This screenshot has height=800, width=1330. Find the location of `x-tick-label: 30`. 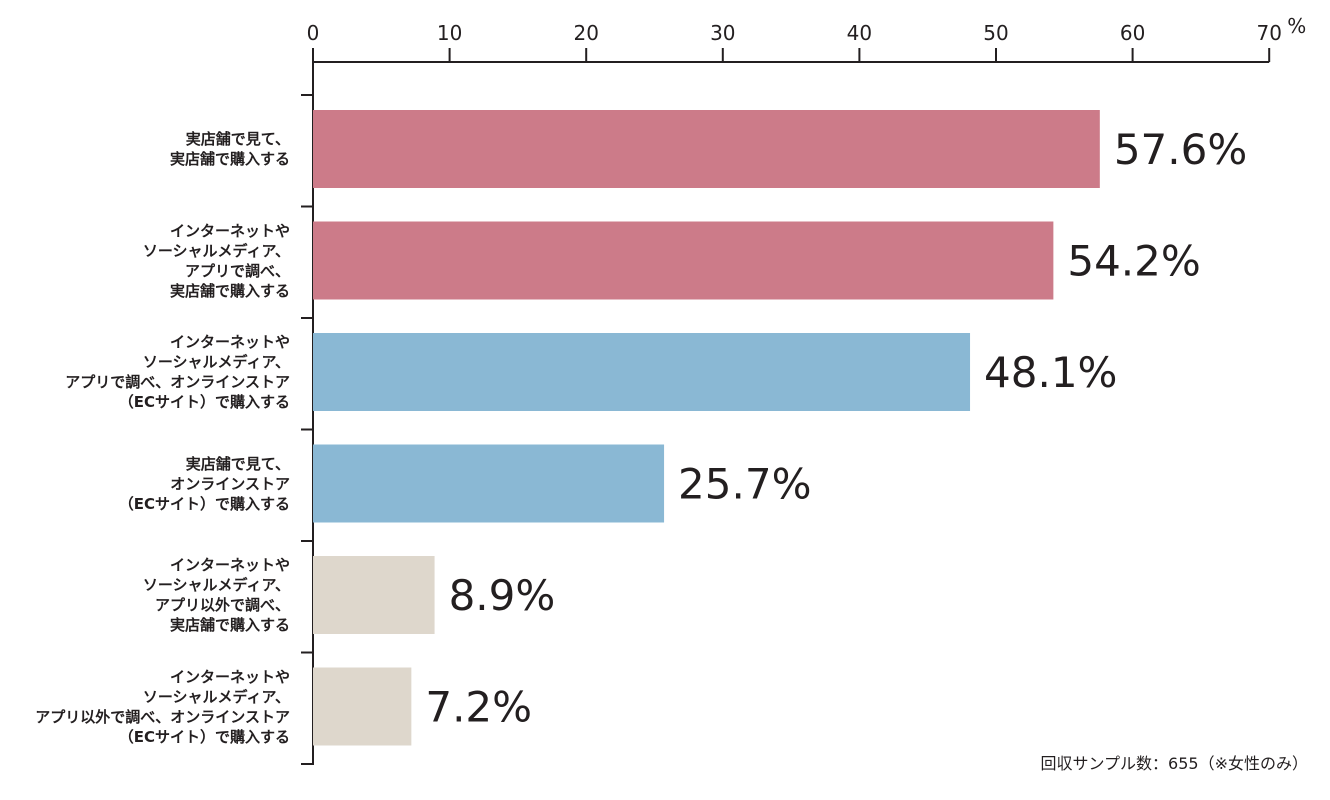

x-tick-label: 30 is located at coordinates (722, 33).